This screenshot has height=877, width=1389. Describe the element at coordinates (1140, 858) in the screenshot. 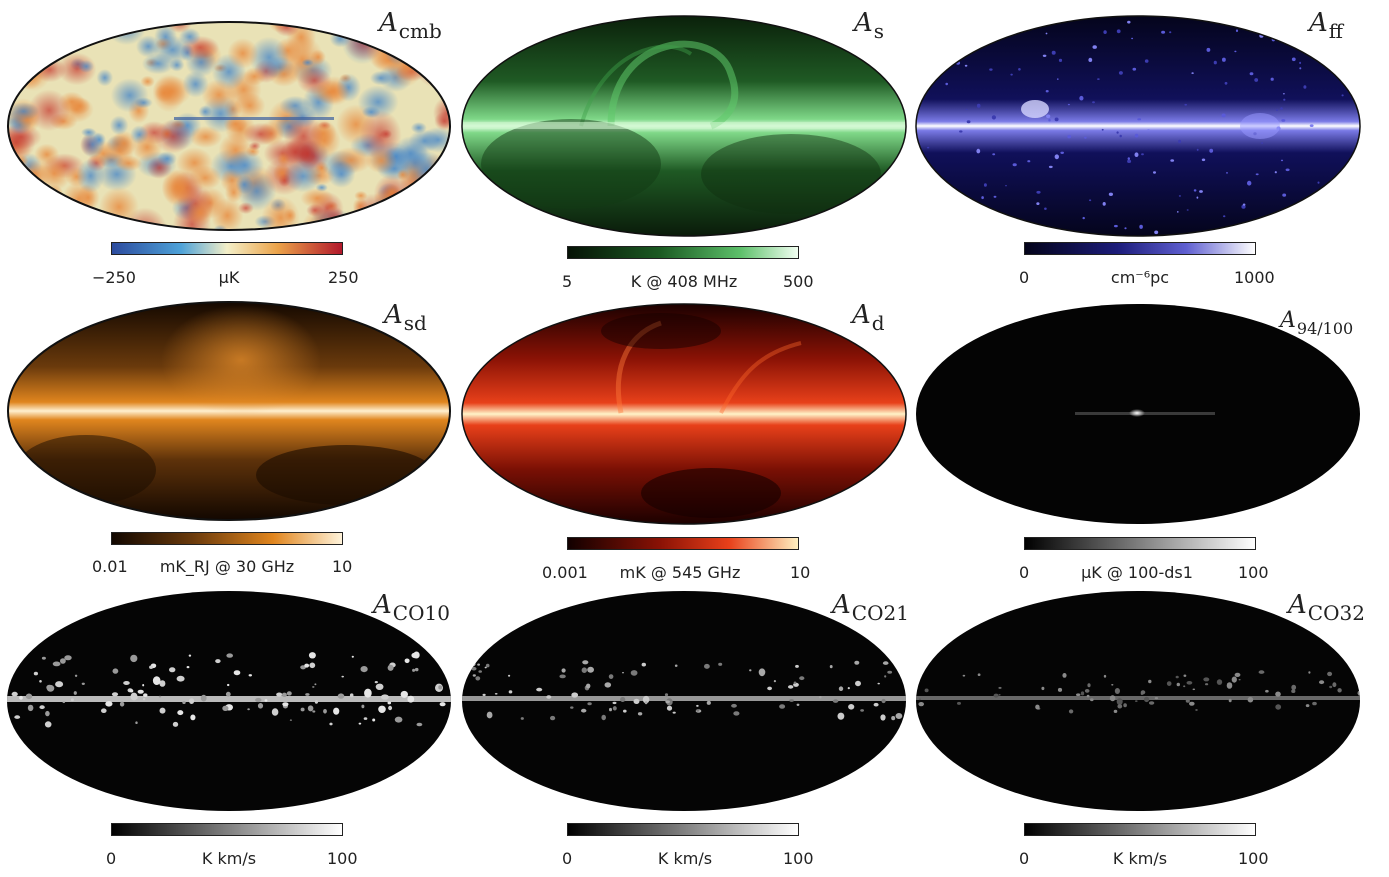

I see `colorbar-unit-label: K km/s` at that location.